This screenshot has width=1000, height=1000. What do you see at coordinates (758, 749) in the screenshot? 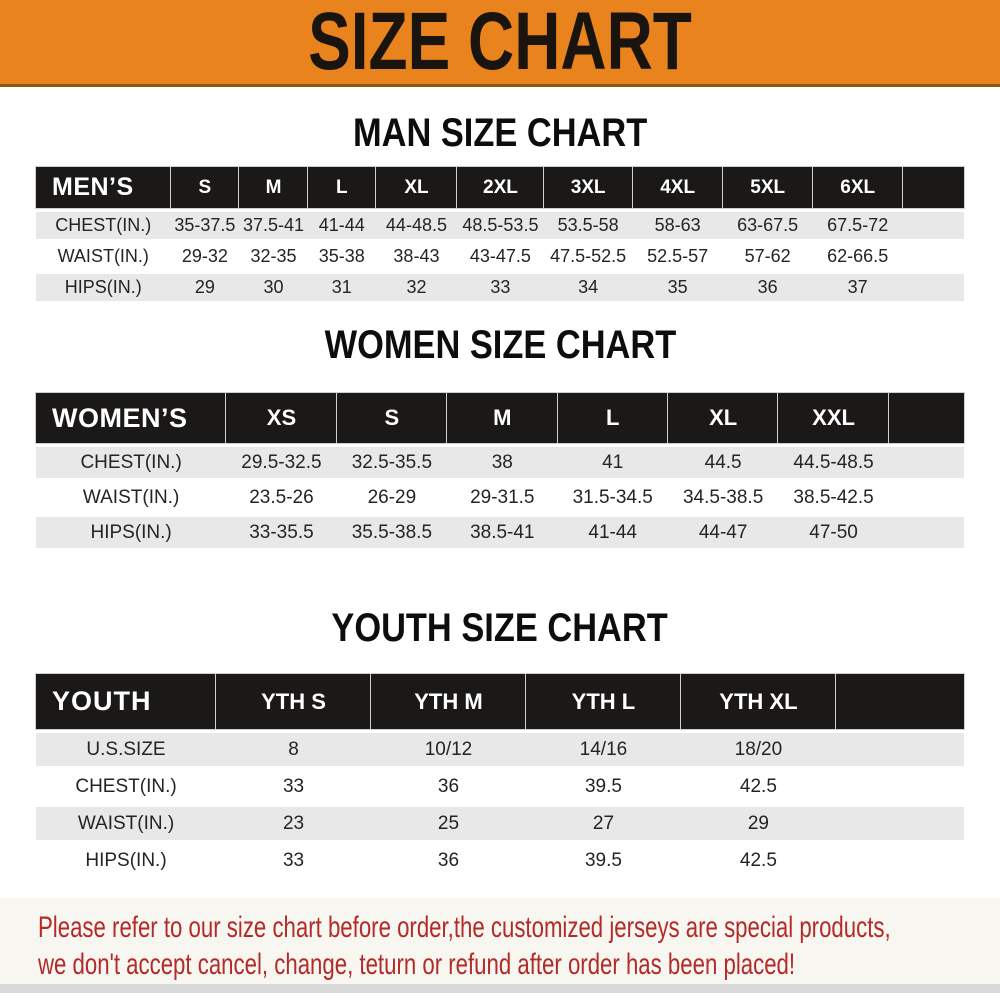
I see `value-cell: 18/20` at bounding box center [758, 749].